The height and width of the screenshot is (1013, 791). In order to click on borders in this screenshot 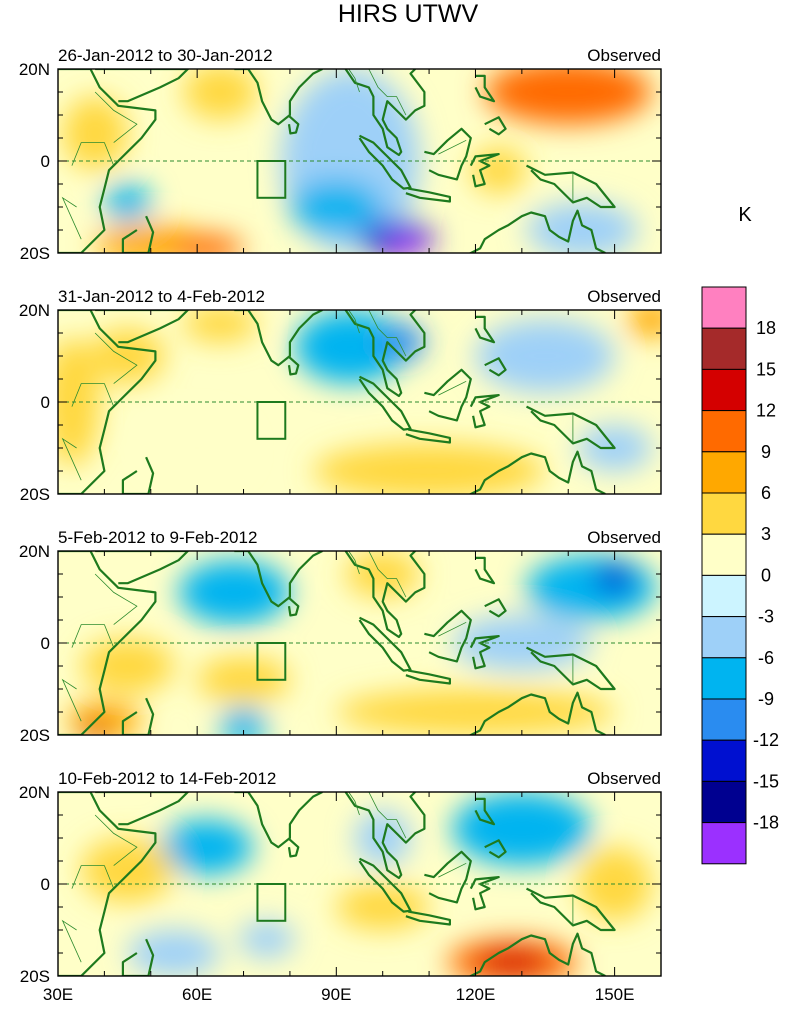, I will do `click(317, 395)`.